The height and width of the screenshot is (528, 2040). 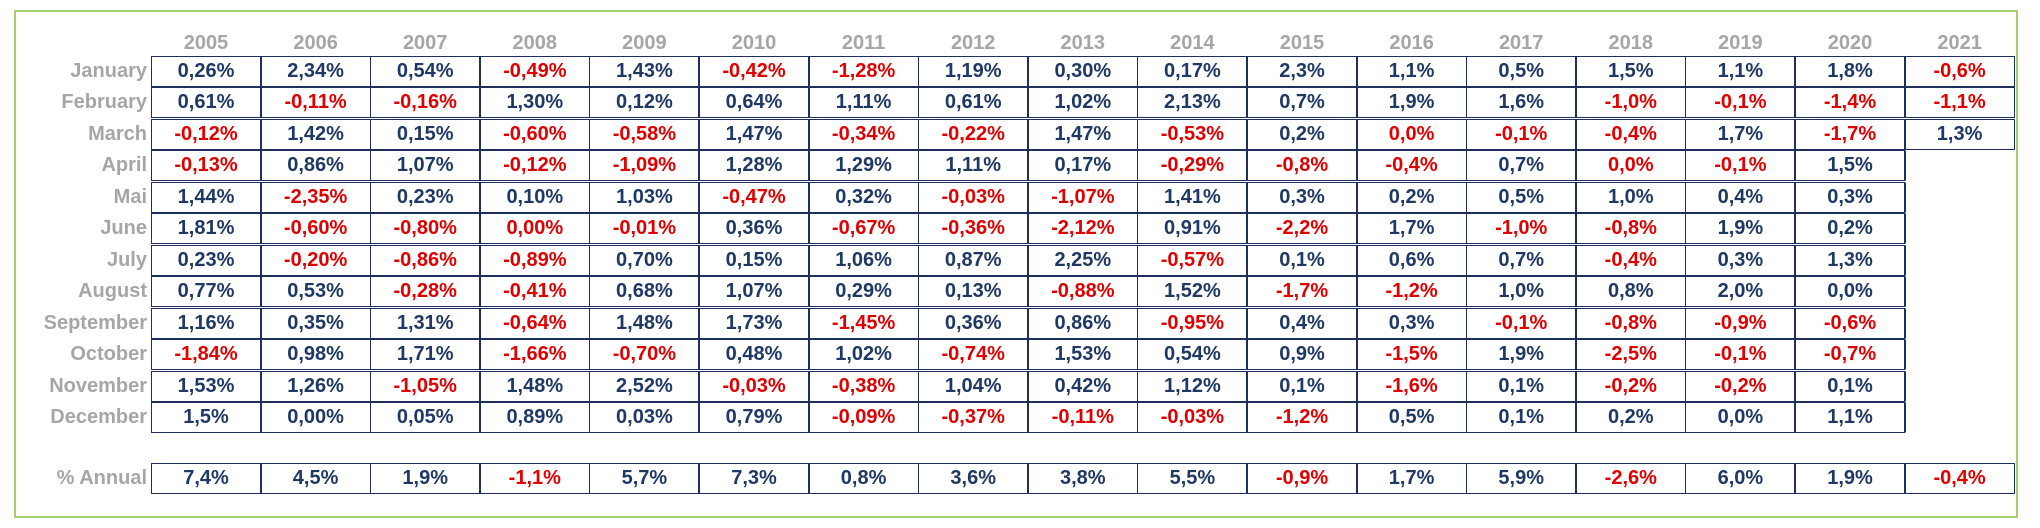 I want to click on table-cell: 0,23%, so click(x=425, y=197).